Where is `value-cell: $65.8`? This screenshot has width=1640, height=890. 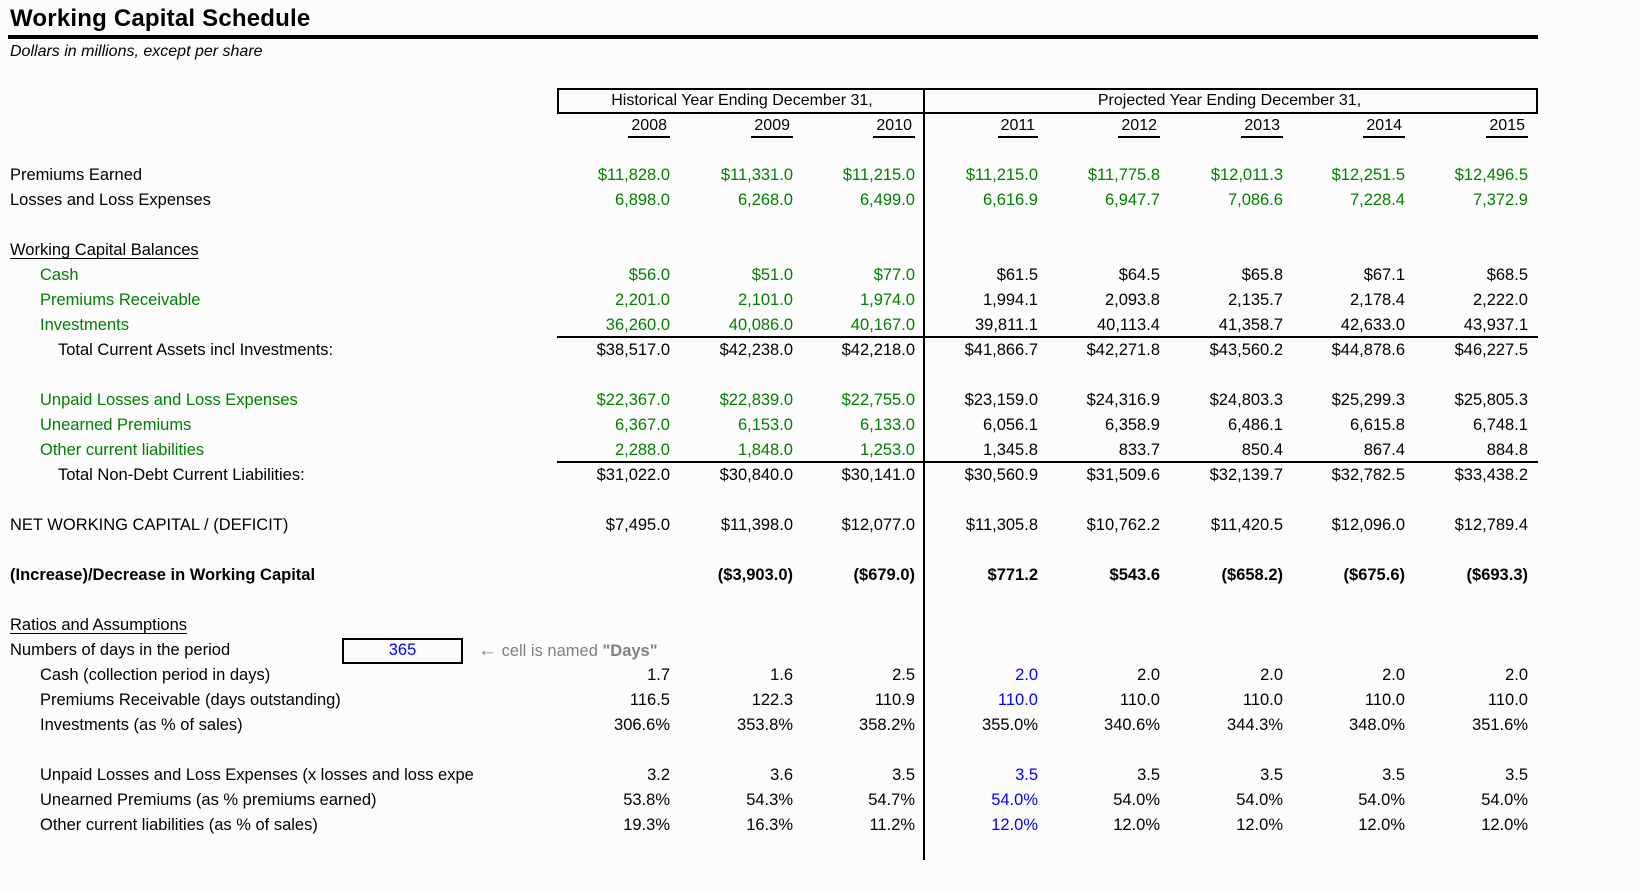
value-cell: $65.8 is located at coordinates (1262, 275).